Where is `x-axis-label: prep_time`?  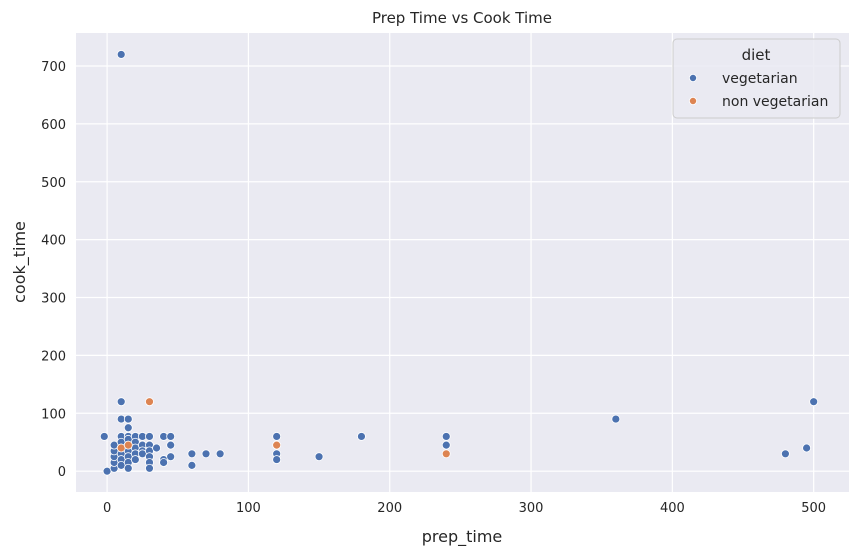 x-axis-label: prep_time is located at coordinates (462, 537).